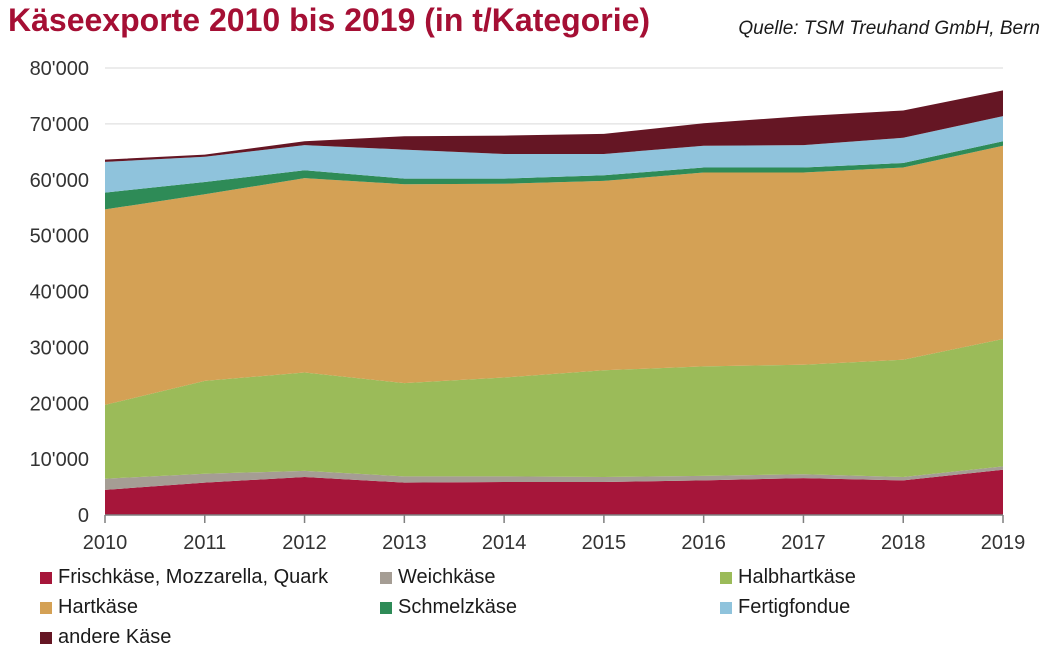  I want to click on y-tick-label: 50'000, so click(59, 237).